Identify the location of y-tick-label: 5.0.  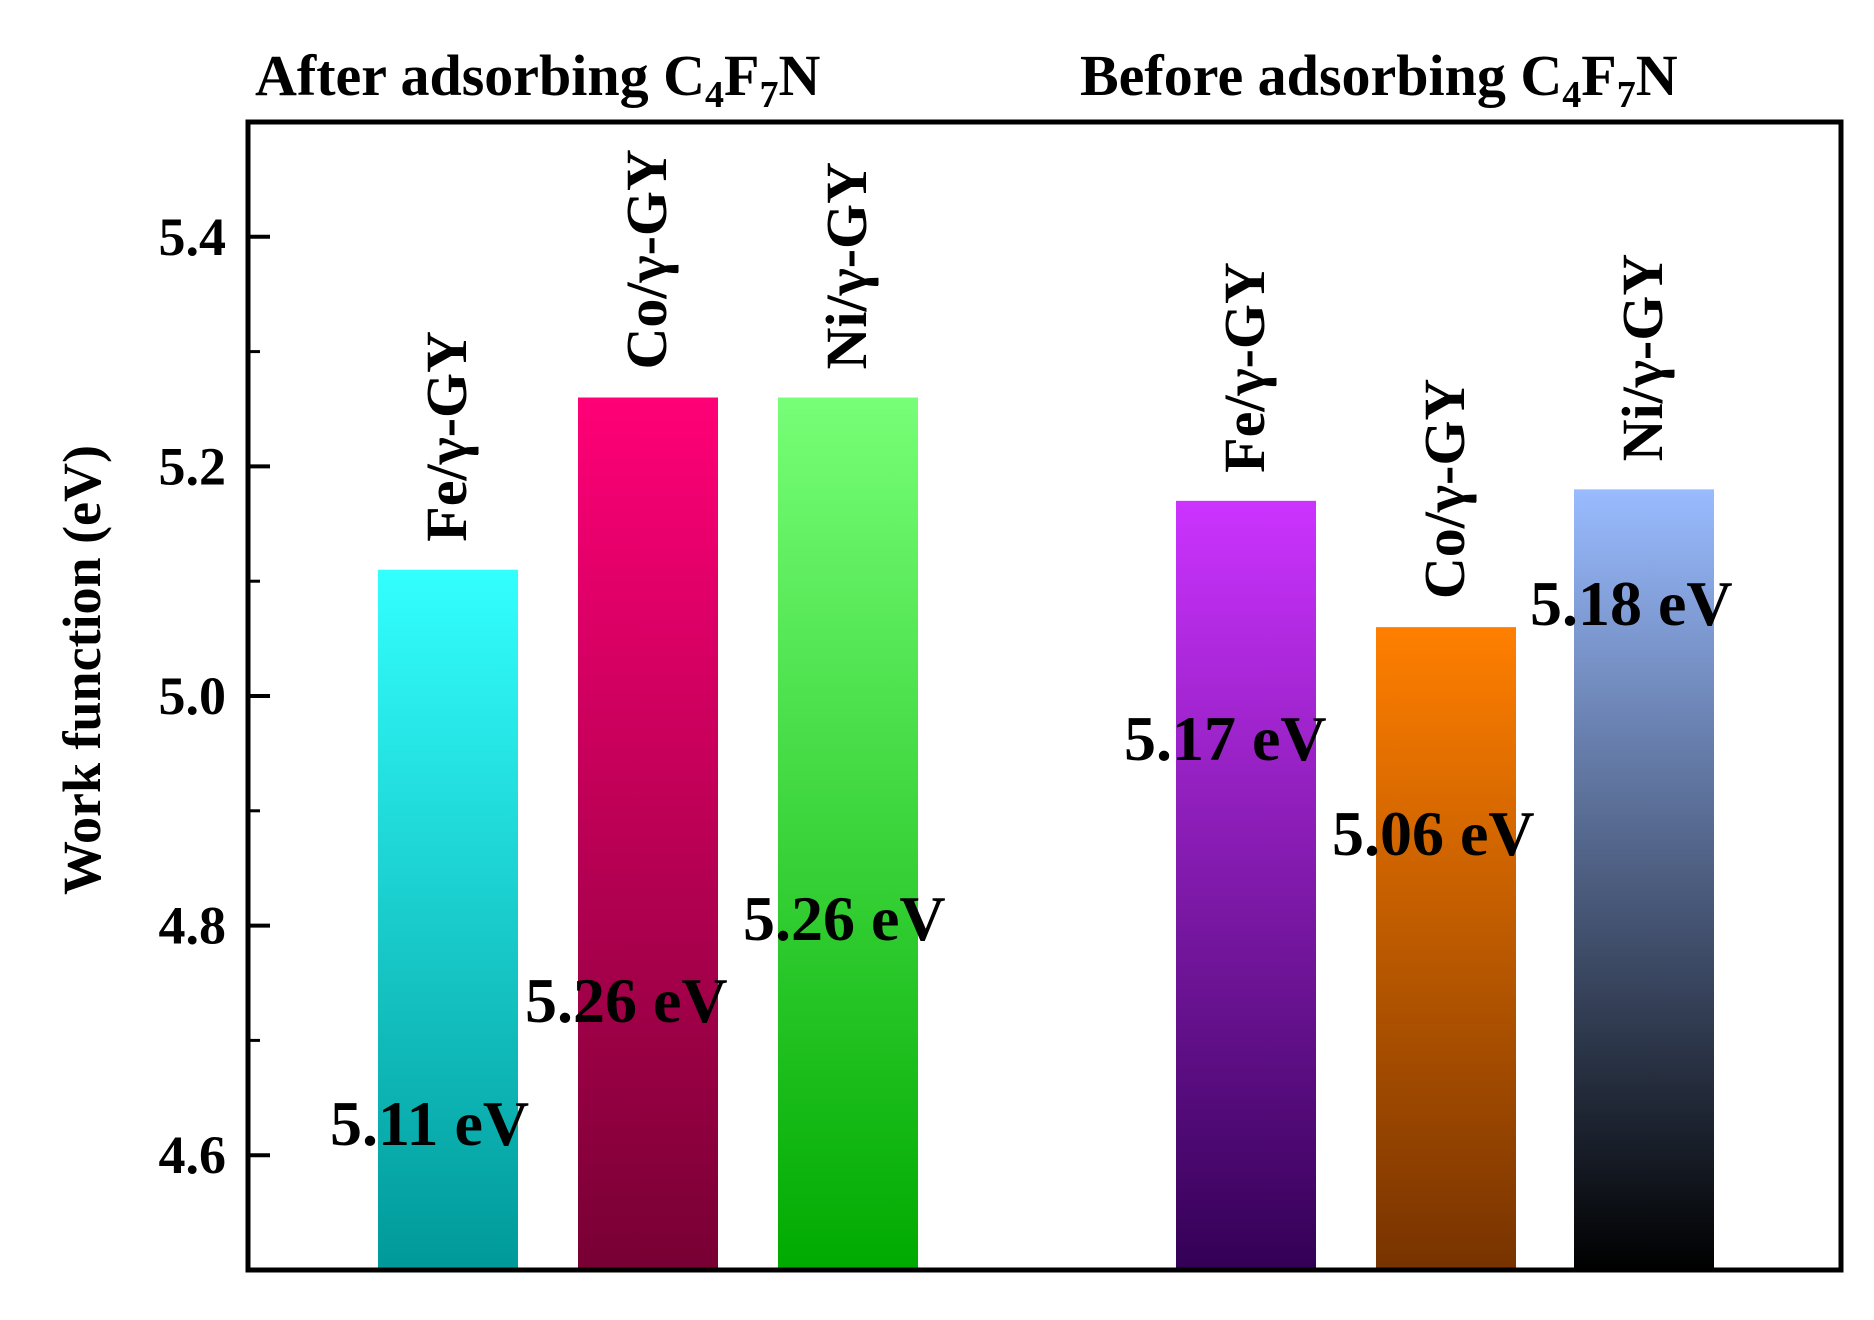
(193, 696).